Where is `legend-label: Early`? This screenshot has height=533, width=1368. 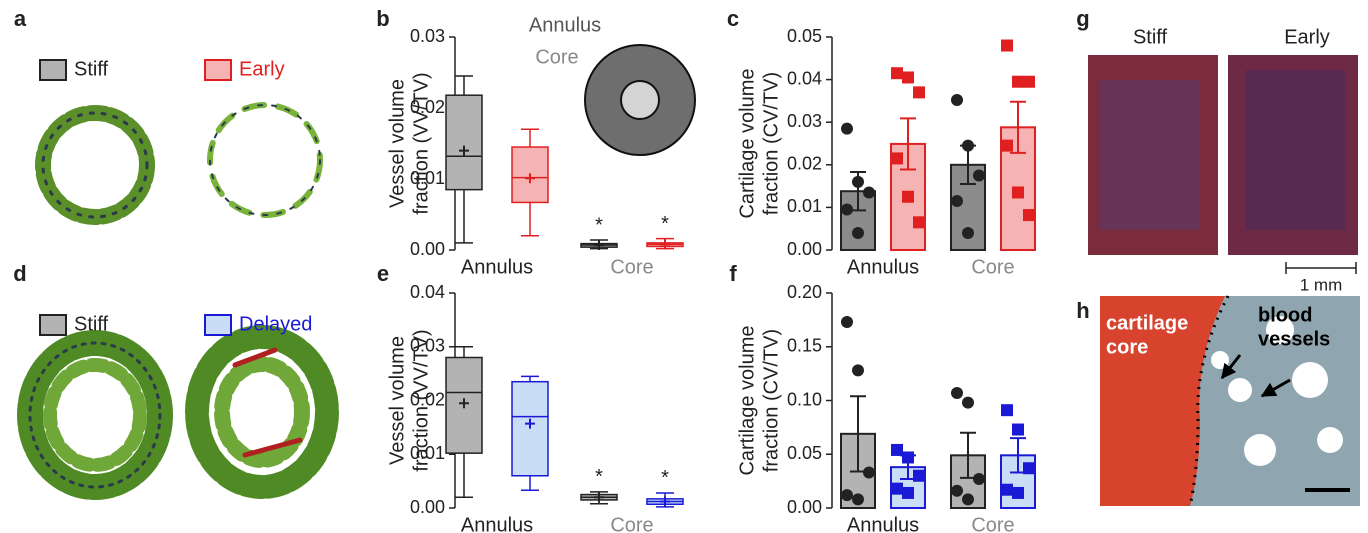
legend-label: Early is located at coordinates (262, 69).